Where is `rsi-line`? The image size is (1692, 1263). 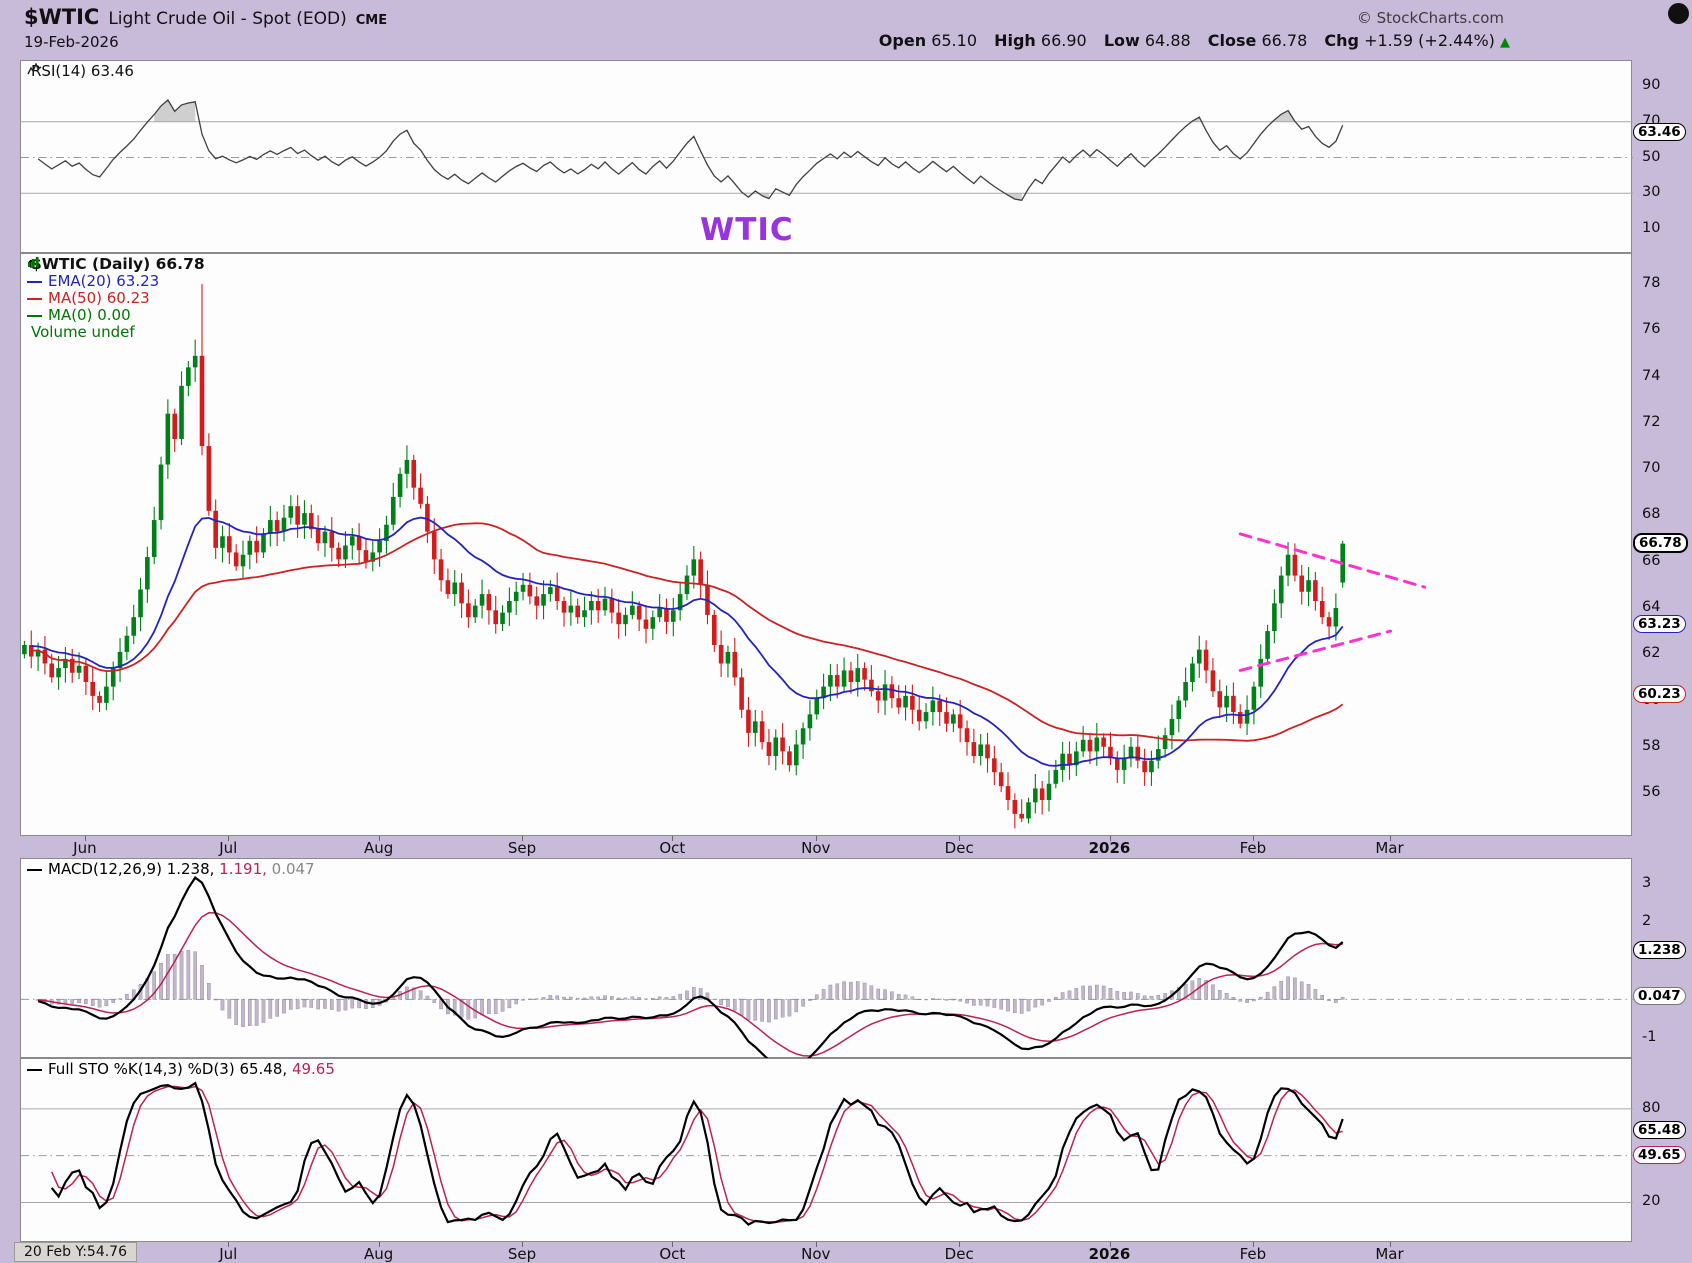 rsi-line is located at coordinates (690, 150).